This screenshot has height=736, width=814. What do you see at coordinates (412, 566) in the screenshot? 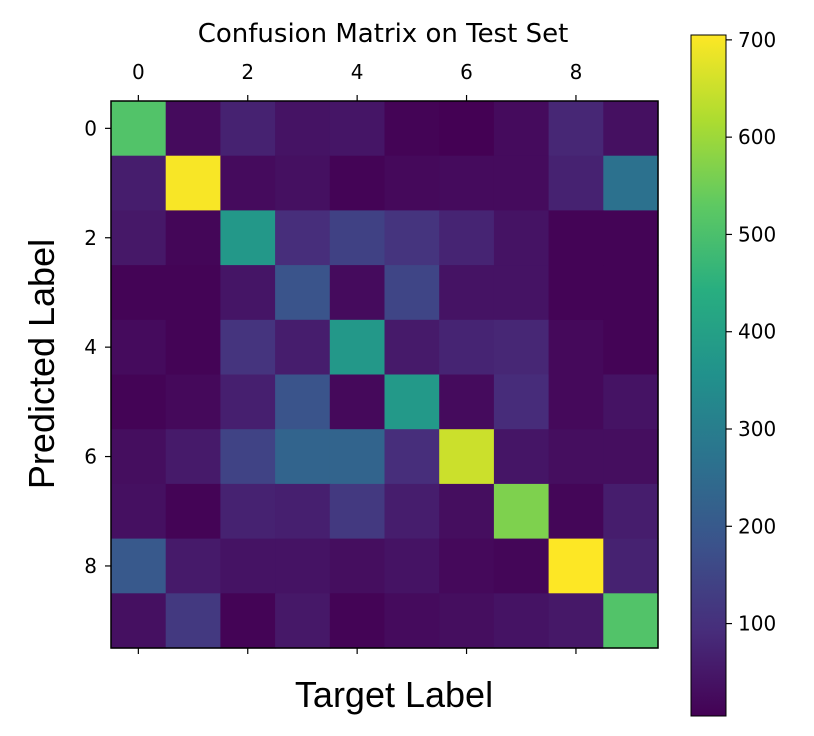
I see `heatmap-cell-r8-c5` at bounding box center [412, 566].